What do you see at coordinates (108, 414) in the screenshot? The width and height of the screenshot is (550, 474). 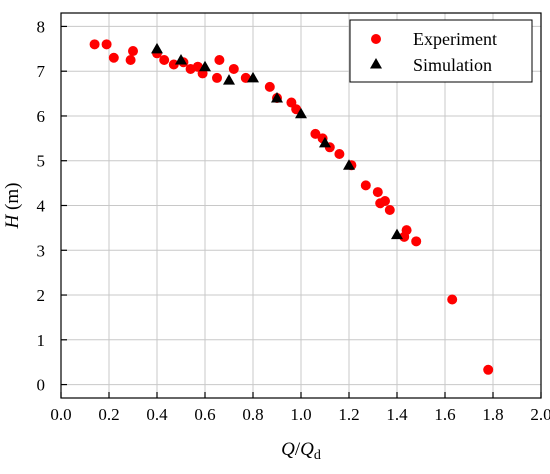 I see `x-tick-label: 0.2` at bounding box center [108, 414].